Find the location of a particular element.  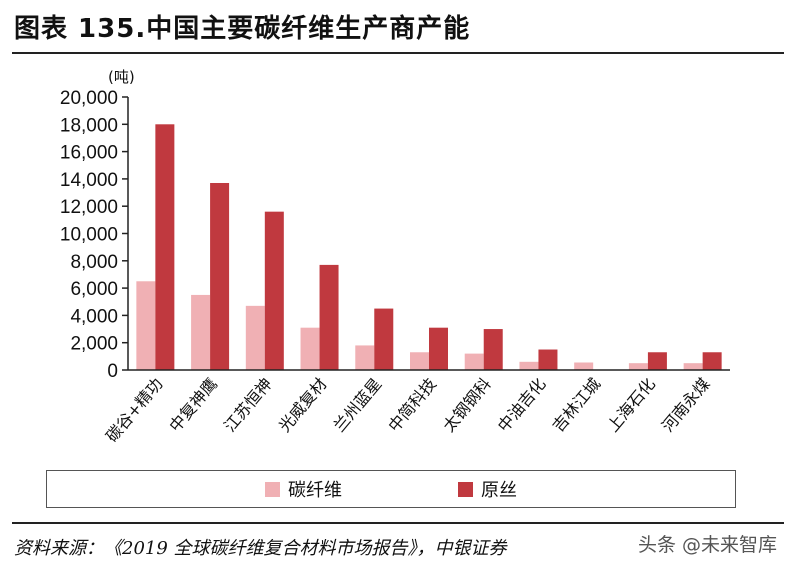

y-tick-label: 8,000 is located at coordinates (94, 262).